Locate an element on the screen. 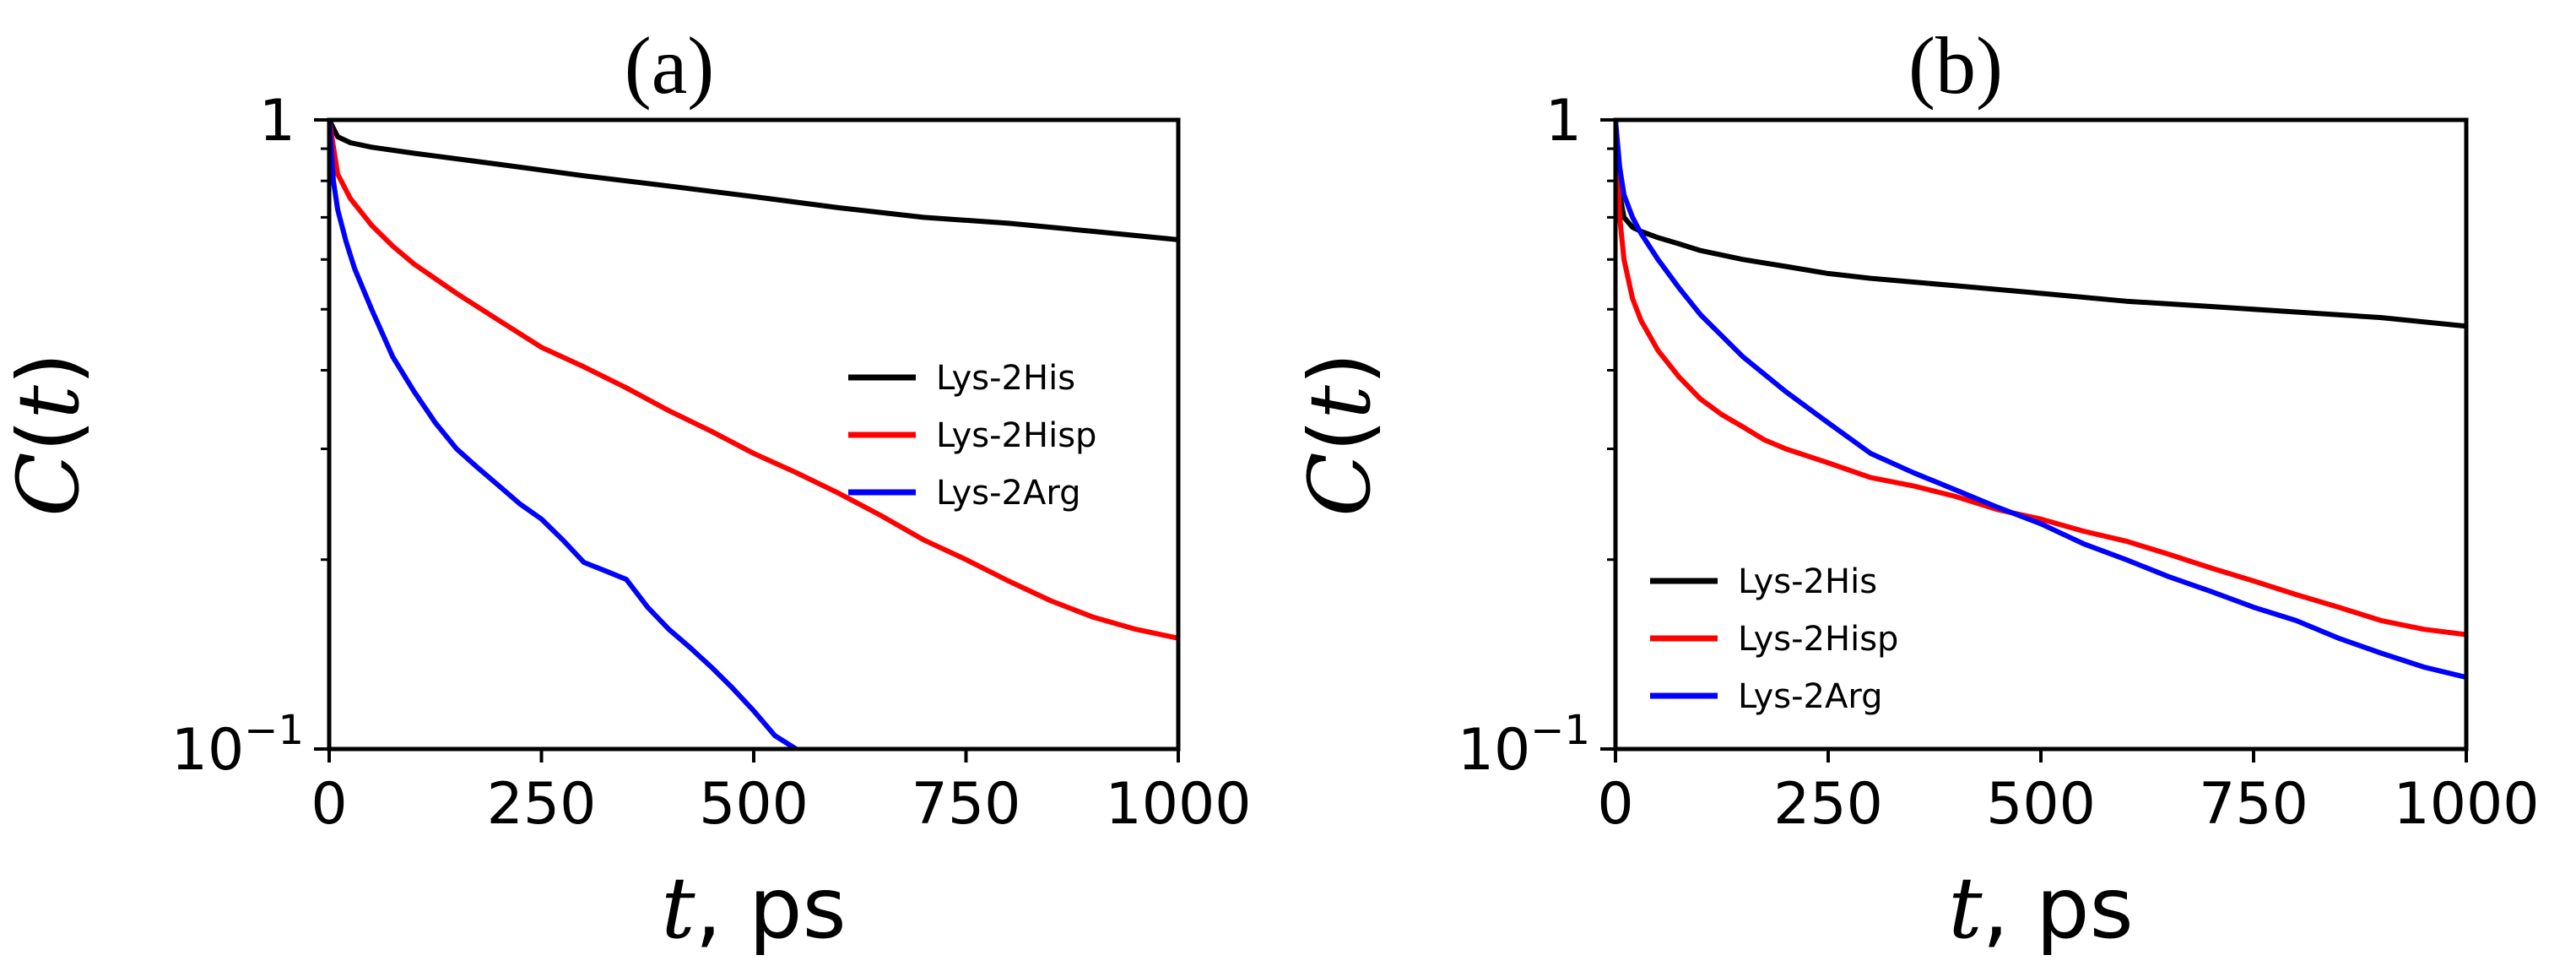 The image size is (2576, 977). panel-title: (a) is located at coordinates (670, 65).